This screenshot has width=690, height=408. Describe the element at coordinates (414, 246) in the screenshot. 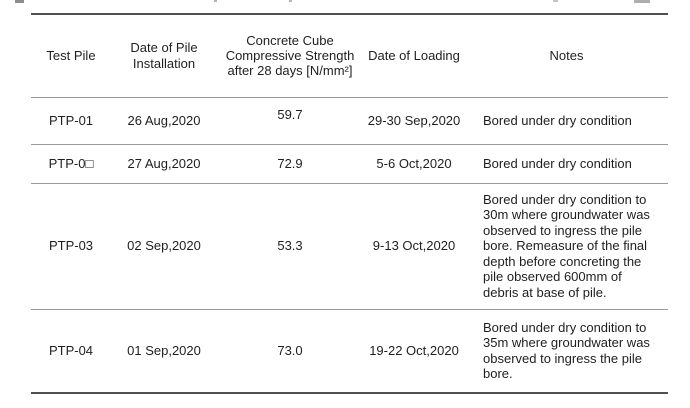

I see `loading-date-cell: 9-13 Oct,2020` at that location.